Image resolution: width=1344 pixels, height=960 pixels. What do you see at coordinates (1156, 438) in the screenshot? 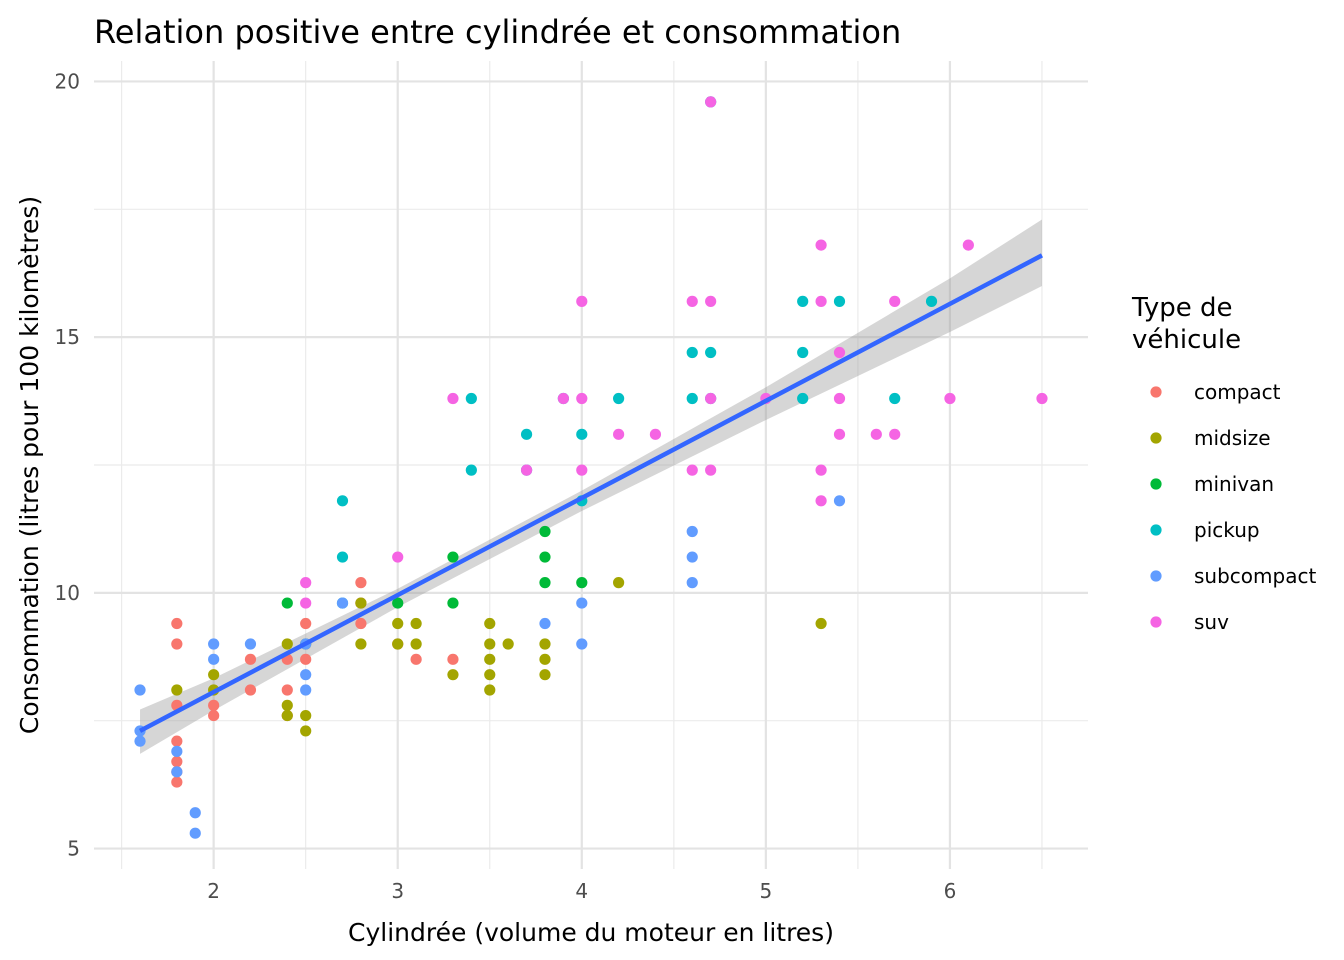
I see `legend-key-midsize` at bounding box center [1156, 438].